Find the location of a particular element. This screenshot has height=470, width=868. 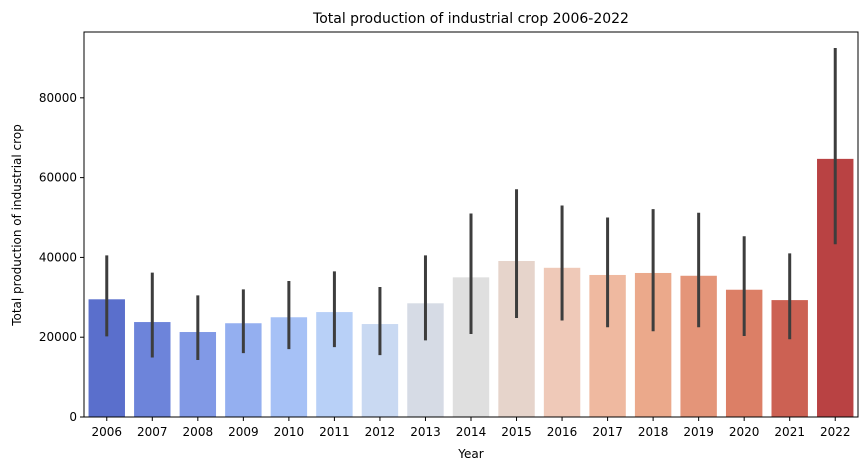

y-tick-label-40000: 40000 is located at coordinates (58, 257).